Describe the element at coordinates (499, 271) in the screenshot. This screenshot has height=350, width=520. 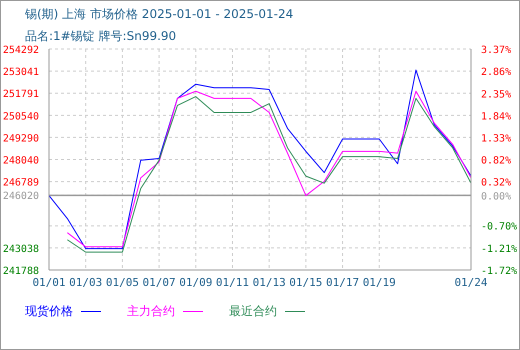
I see `y2-tick-label: -1.72%` at that location.